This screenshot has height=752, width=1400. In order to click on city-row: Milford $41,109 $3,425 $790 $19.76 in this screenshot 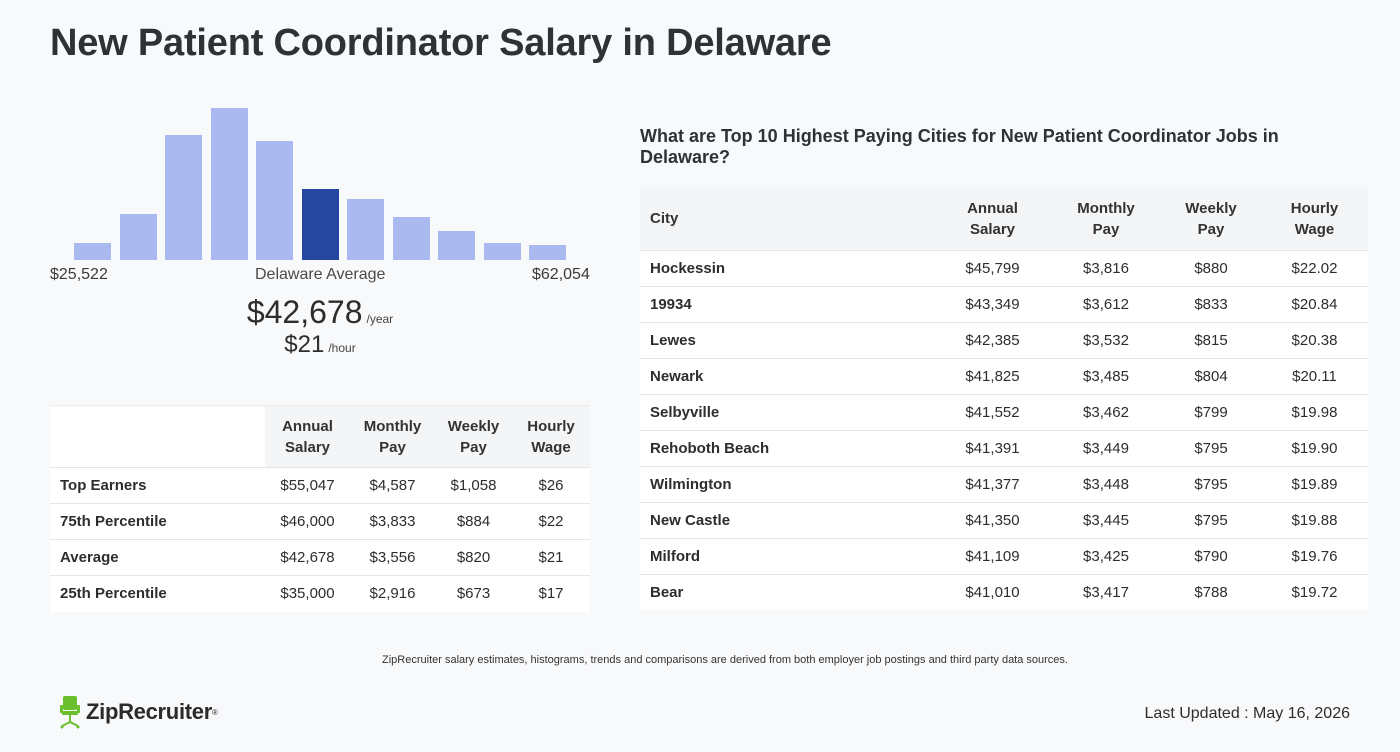, I will do `click(1004, 555)`.